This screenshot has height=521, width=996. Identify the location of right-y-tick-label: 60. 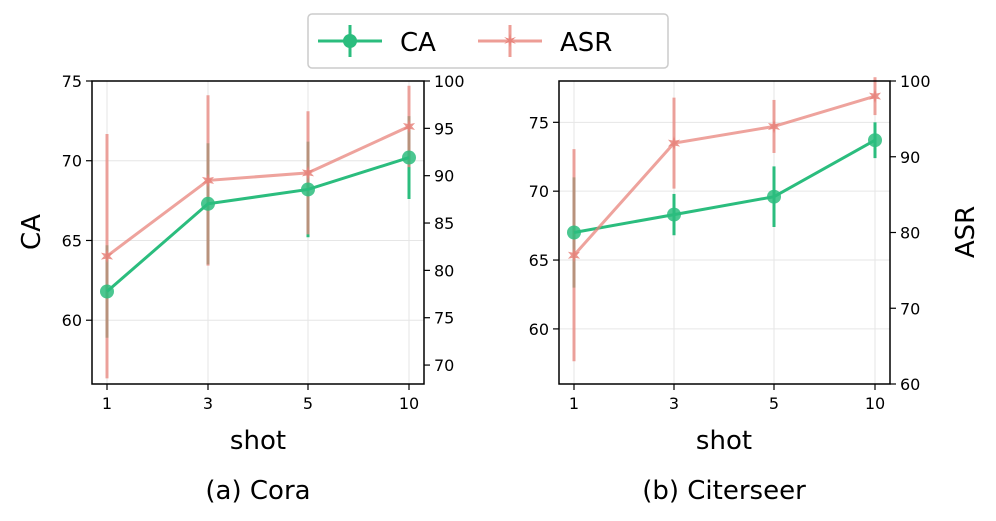
(910, 384).